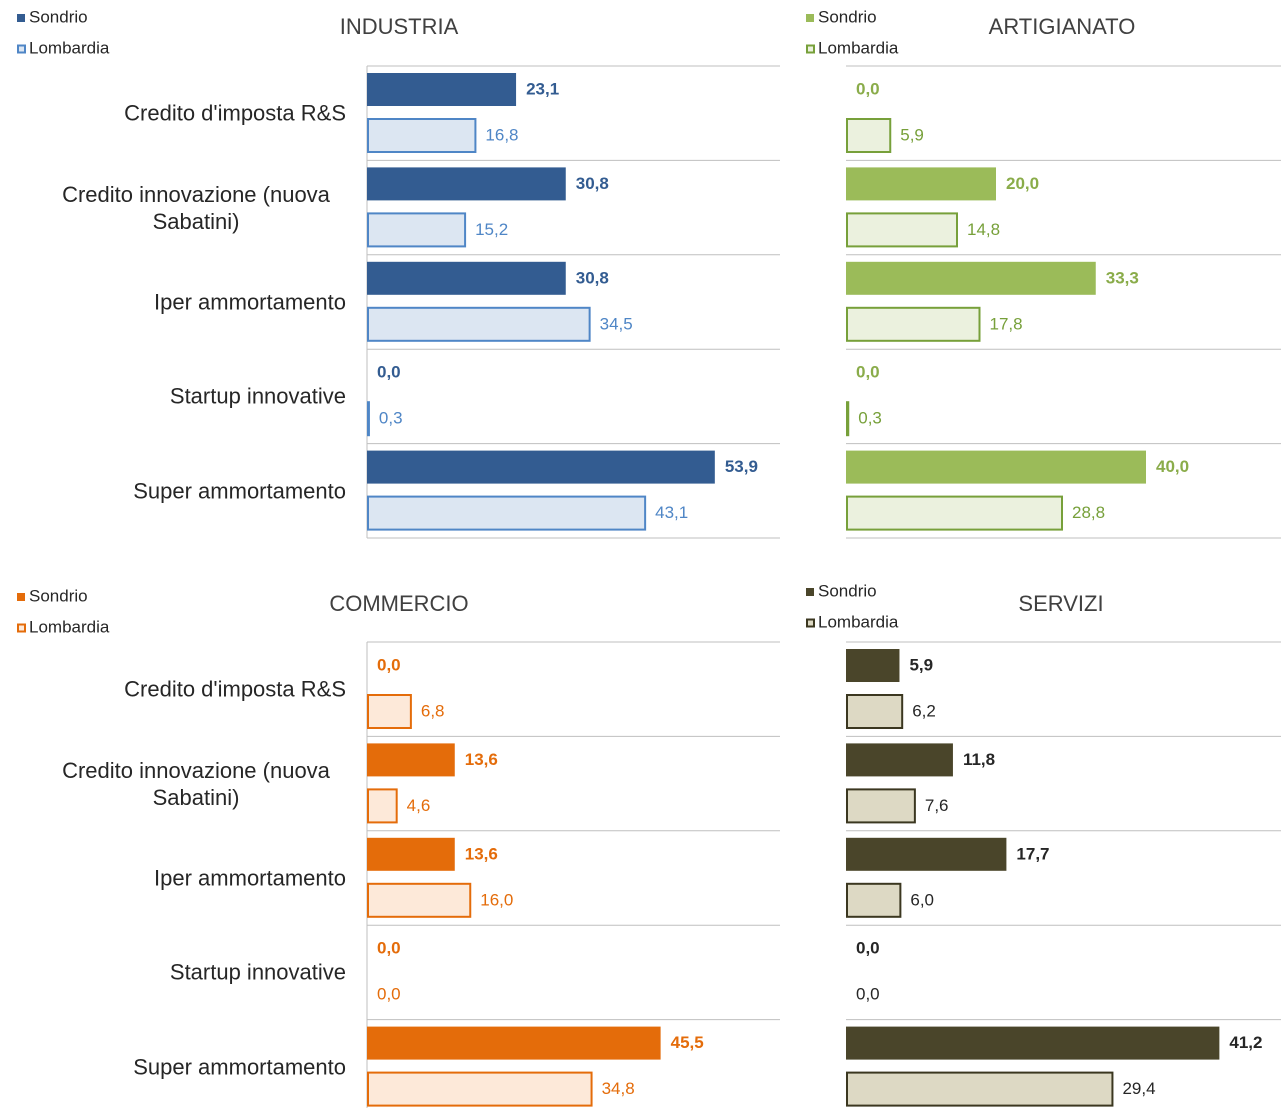 This screenshot has height=1108, width=1281. I want to click on value-label: 15,2, so click(491, 229).